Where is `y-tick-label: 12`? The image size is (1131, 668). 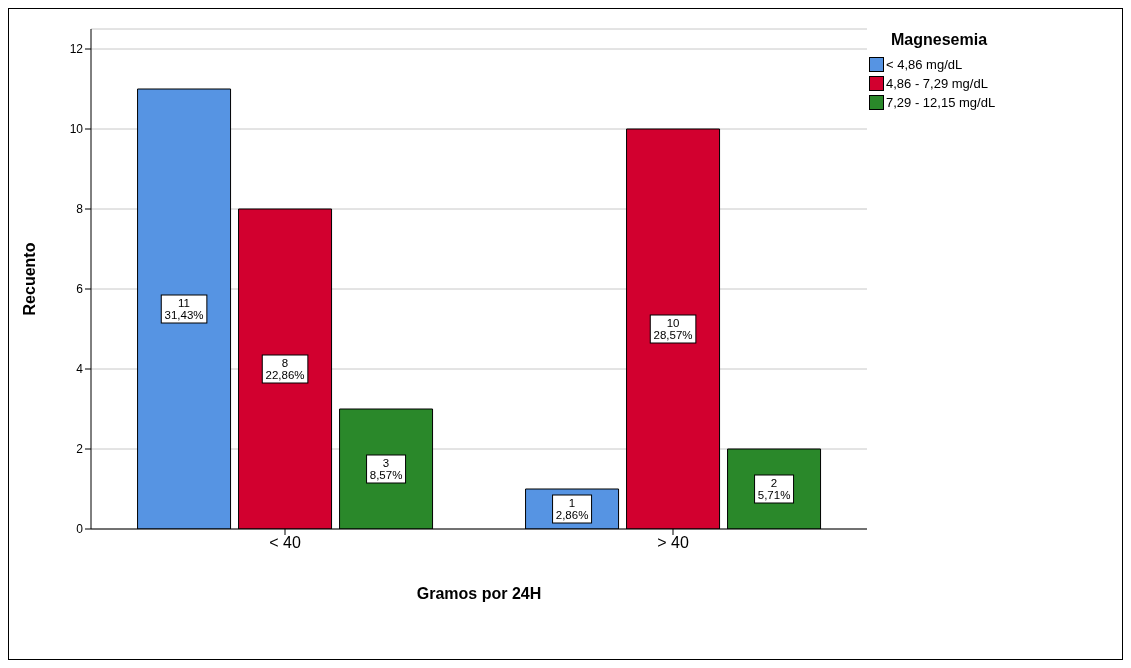 y-tick-label: 12 is located at coordinates (76, 49).